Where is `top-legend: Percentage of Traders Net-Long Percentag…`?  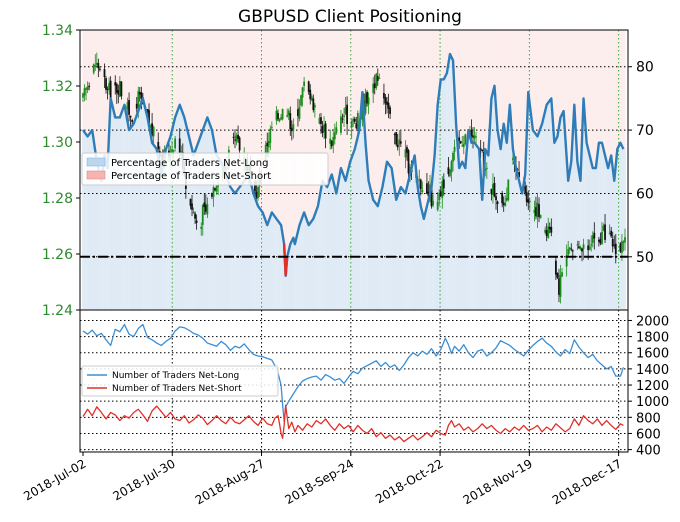 top-legend: Percentage of Traders Net-Long Percentag… is located at coordinates (205, 169).